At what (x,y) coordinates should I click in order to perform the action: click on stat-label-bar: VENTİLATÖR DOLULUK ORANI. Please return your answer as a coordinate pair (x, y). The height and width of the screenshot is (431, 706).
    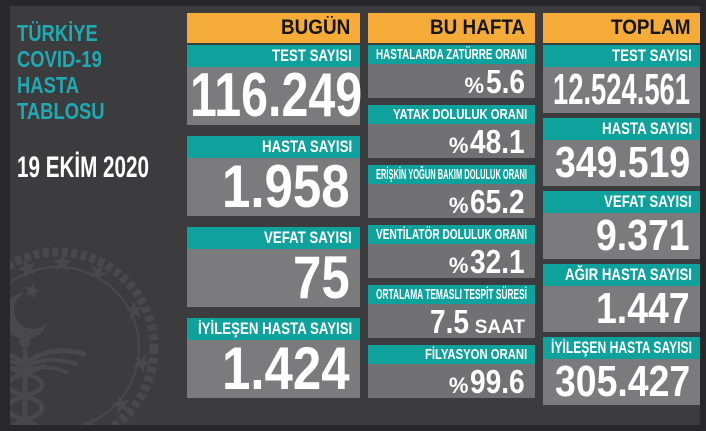
    Looking at the image, I should click on (451, 234).